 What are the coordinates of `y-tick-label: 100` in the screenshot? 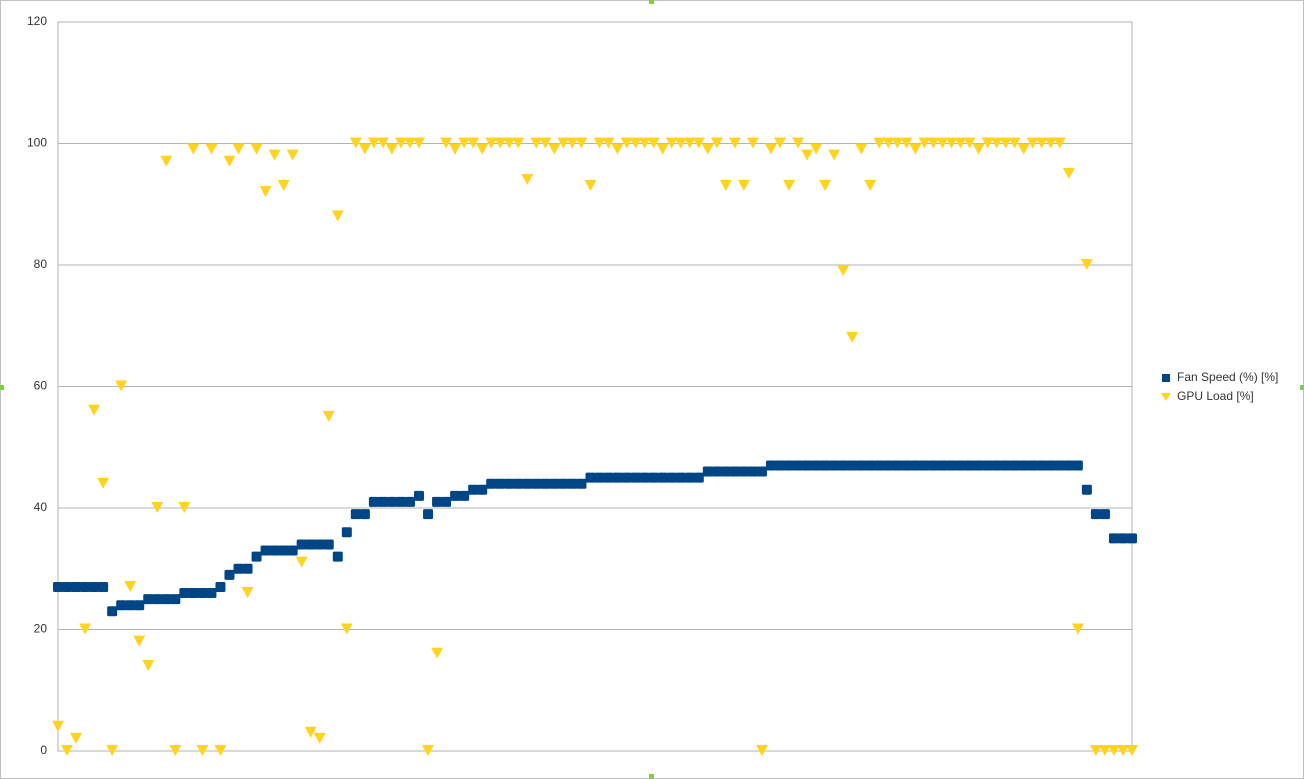 It's located at (37, 143).